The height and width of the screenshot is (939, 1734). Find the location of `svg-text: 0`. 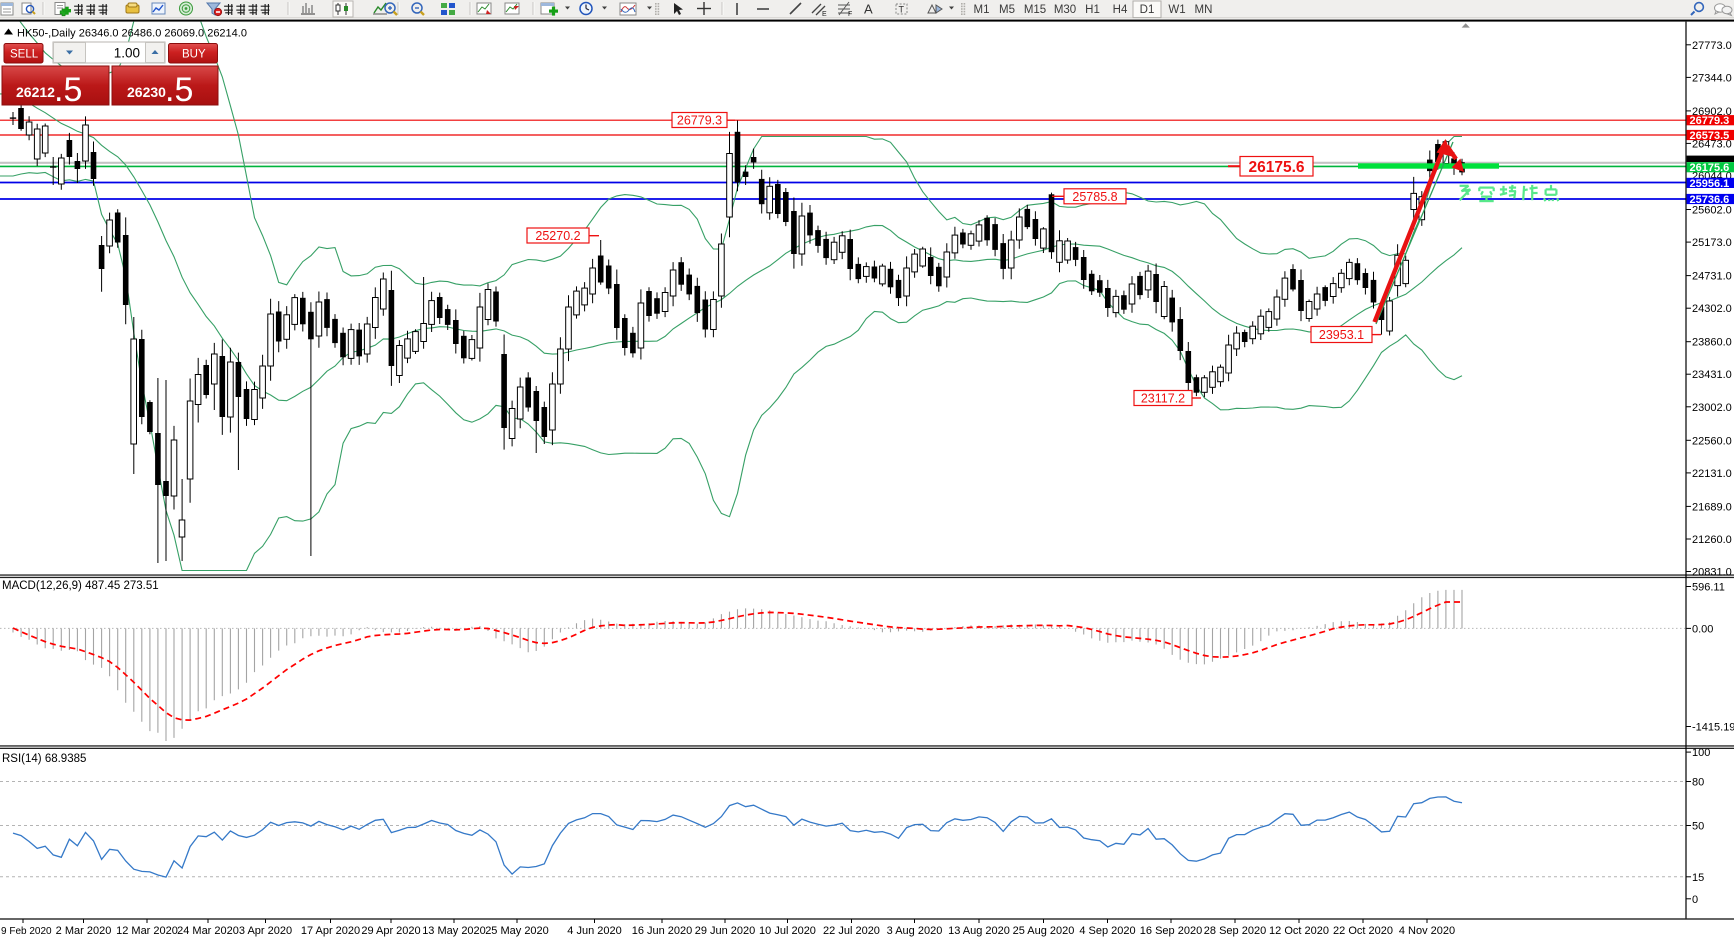

svg-text: 0 is located at coordinates (1695, 900).